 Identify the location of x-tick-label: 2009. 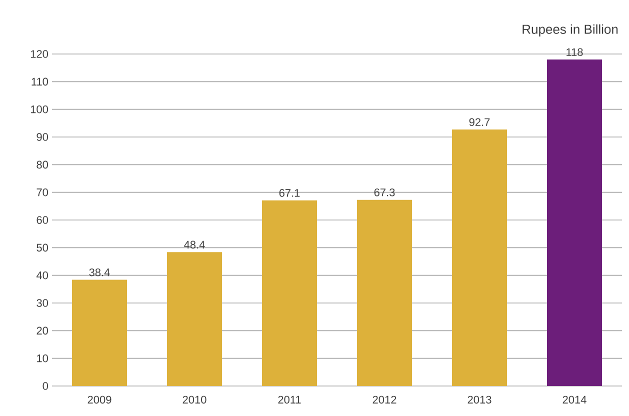
(100, 400).